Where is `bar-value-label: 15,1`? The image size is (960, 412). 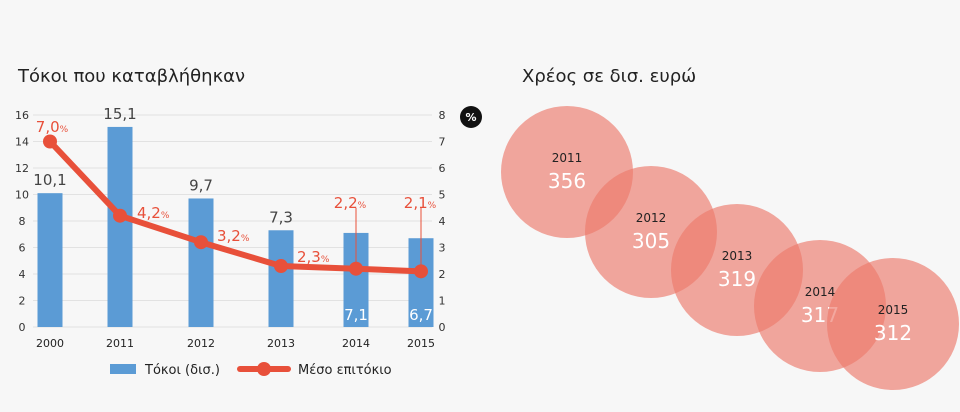
bar-value-label: 15,1 is located at coordinates (119, 114).